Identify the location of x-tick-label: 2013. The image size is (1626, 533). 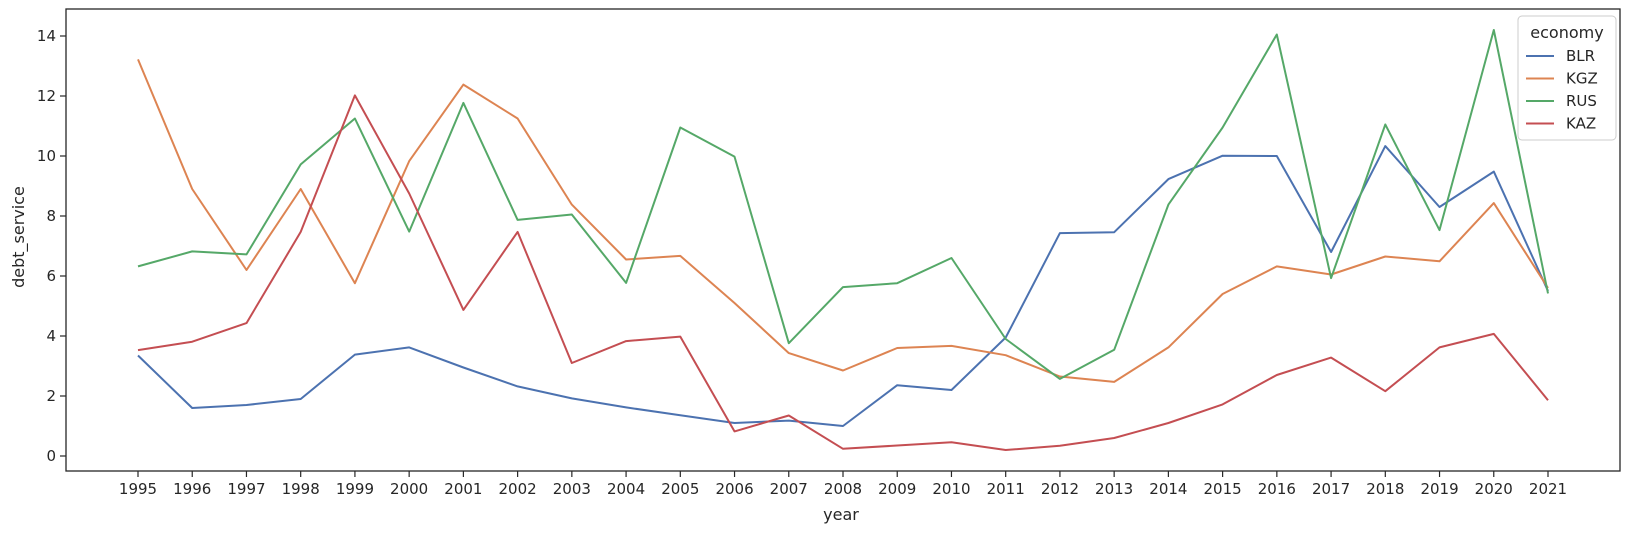
(1114, 489).